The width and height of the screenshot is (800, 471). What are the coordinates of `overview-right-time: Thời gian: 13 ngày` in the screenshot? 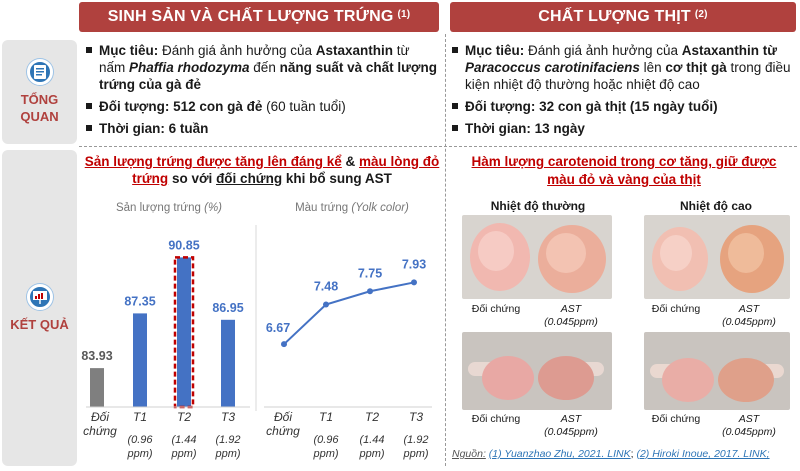 It's located at (624, 128).